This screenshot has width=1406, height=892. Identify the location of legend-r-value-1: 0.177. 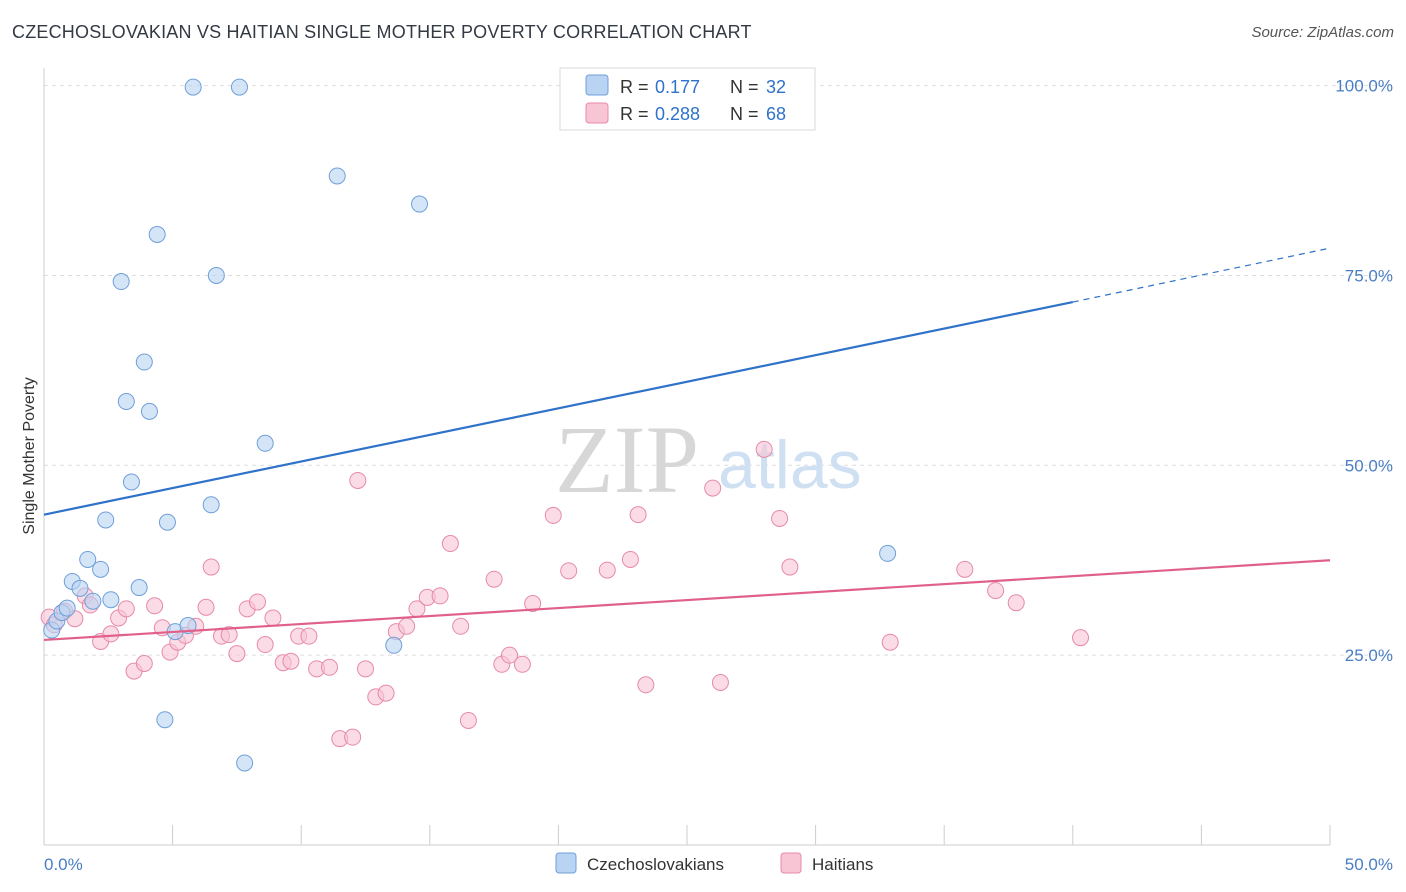
(677, 87).